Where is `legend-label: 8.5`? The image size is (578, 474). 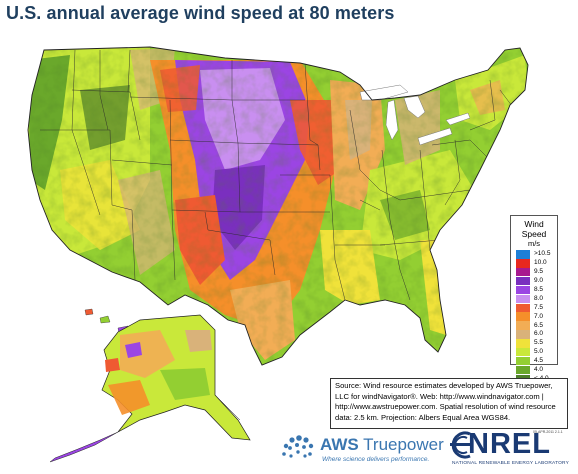 legend-label: 8.5 is located at coordinates (539, 289).